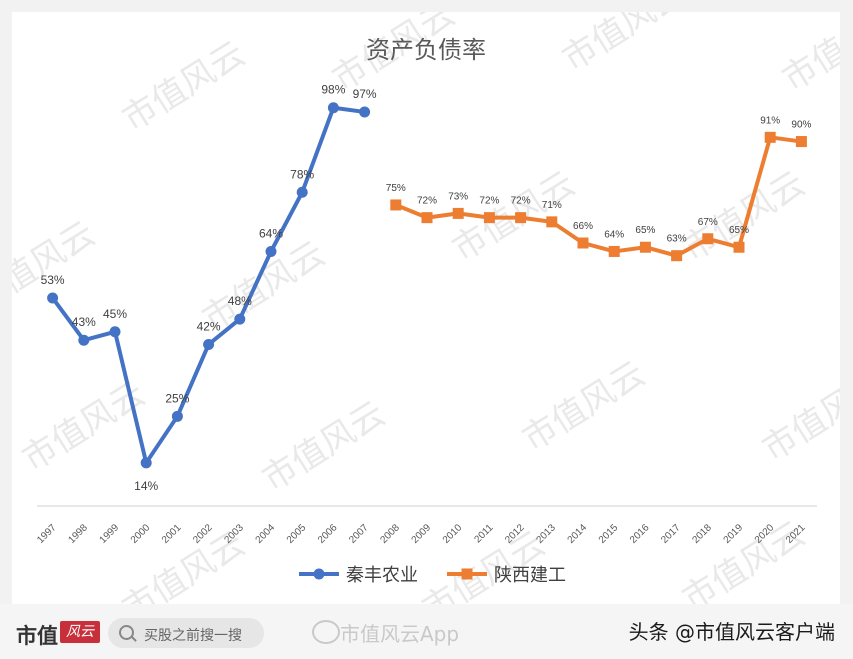 Image resolution: width=853 pixels, height=659 pixels. What do you see at coordinates (365, 94) in the screenshot?
I see `data-label: 97%` at bounding box center [365, 94].